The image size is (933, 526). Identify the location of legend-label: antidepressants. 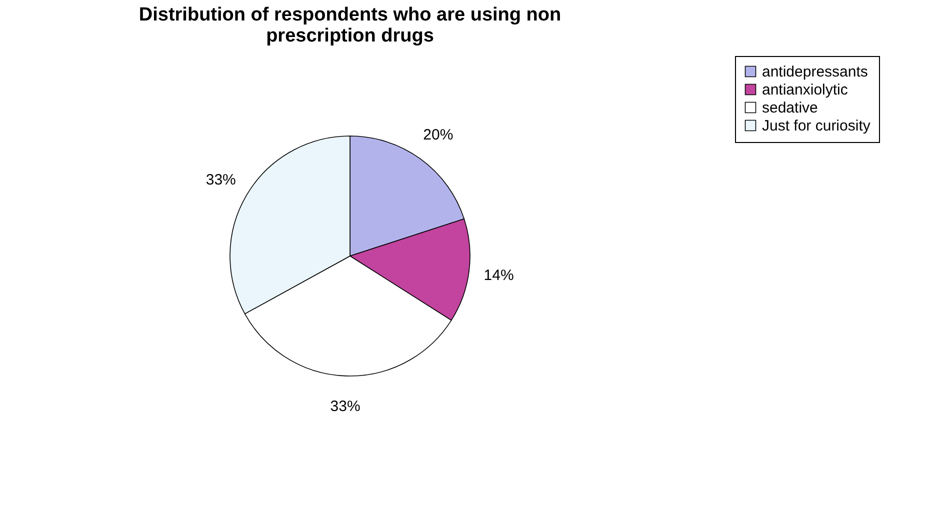
(815, 72).